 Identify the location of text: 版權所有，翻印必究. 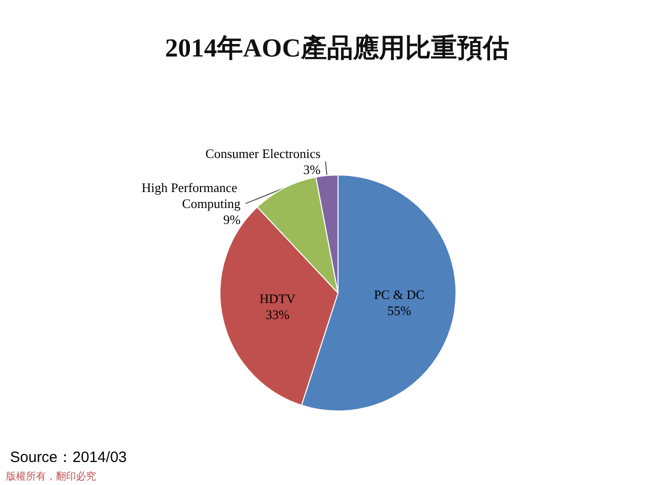
(51, 476).